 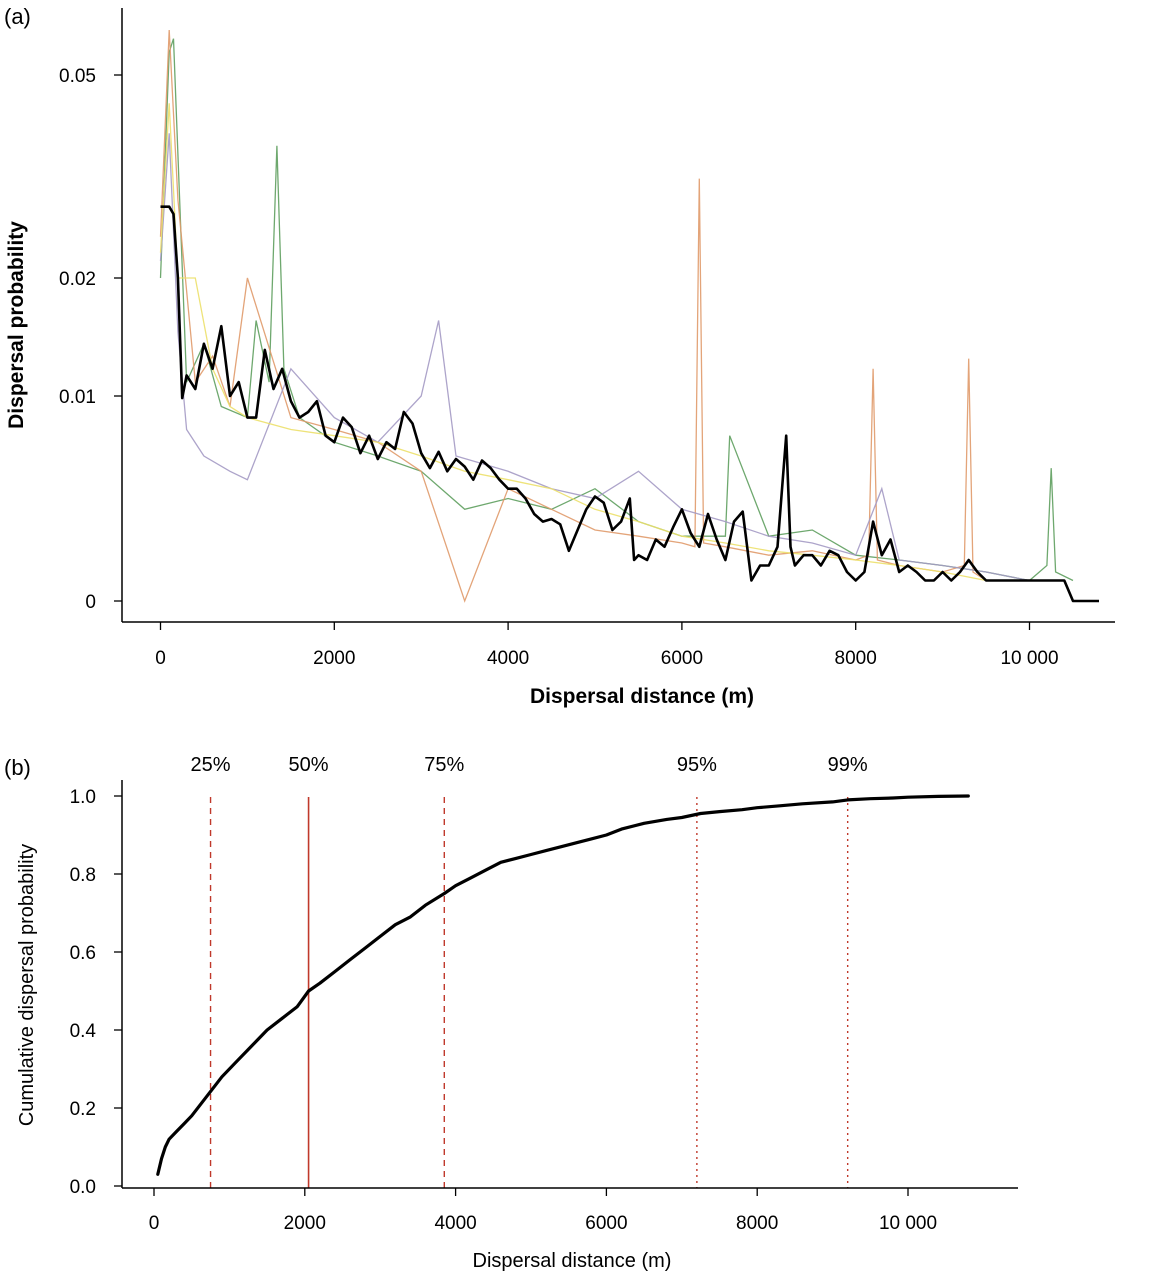 What do you see at coordinates (77, 397) in the screenshot?
I see `panel-a-y-tick-label: 0.01` at bounding box center [77, 397].